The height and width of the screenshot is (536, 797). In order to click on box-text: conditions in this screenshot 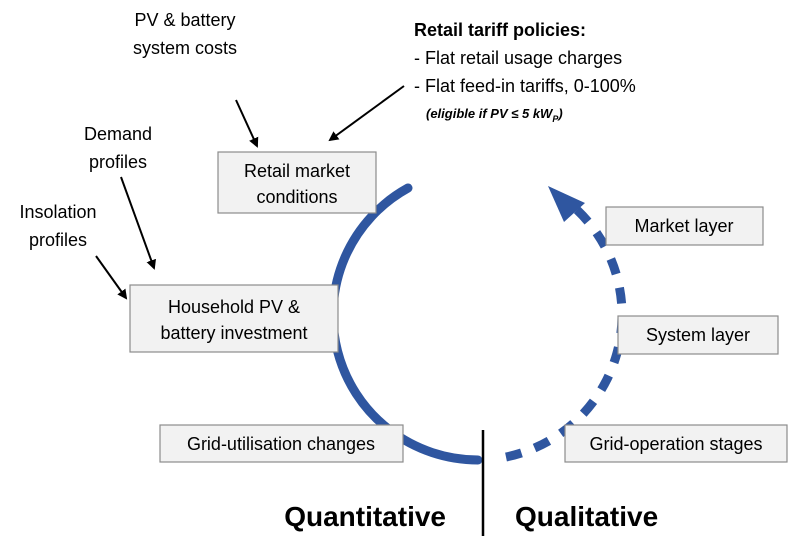, I will do `click(296, 197)`.